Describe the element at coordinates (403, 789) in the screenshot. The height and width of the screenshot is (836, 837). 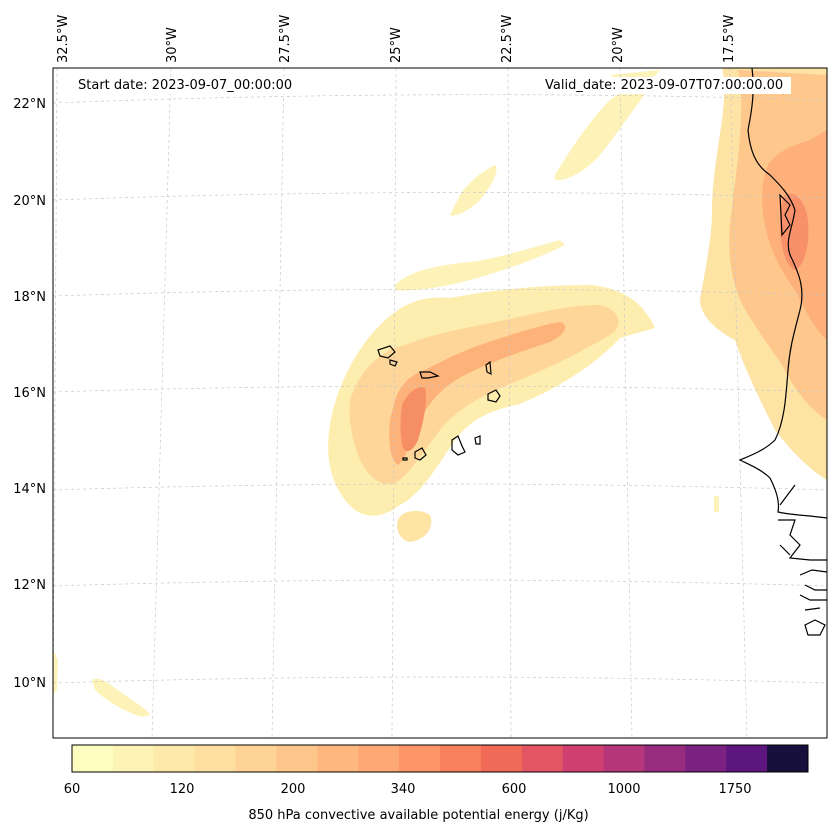
I see `colorbar-tick-label: 340` at that location.